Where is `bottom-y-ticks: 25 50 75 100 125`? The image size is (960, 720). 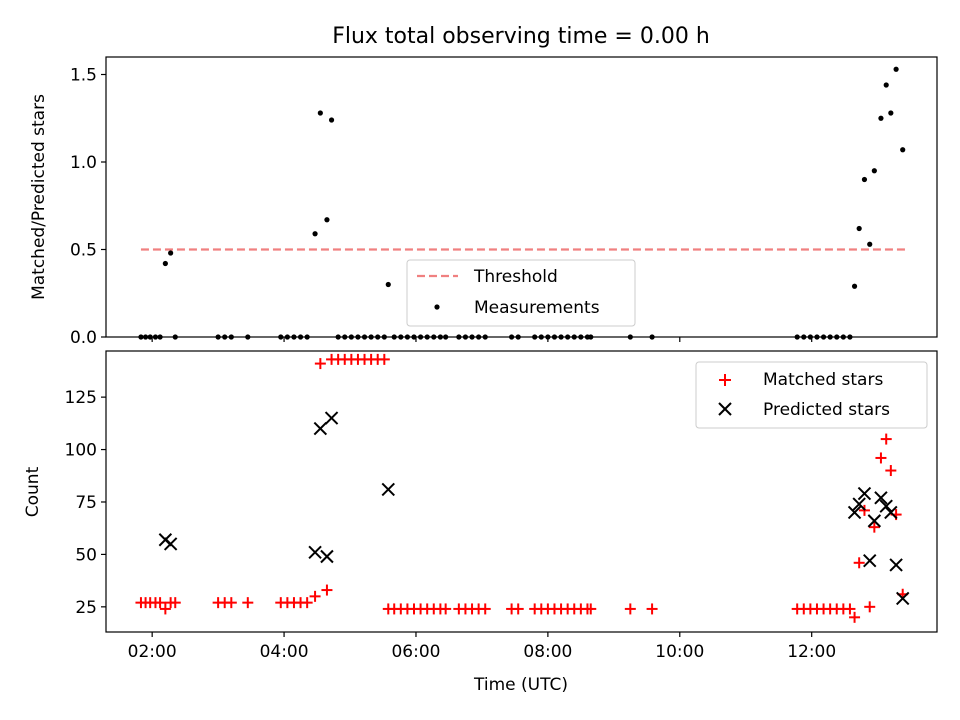 bottom-y-ticks: 25 50 75 100 125 is located at coordinates (85, 503).